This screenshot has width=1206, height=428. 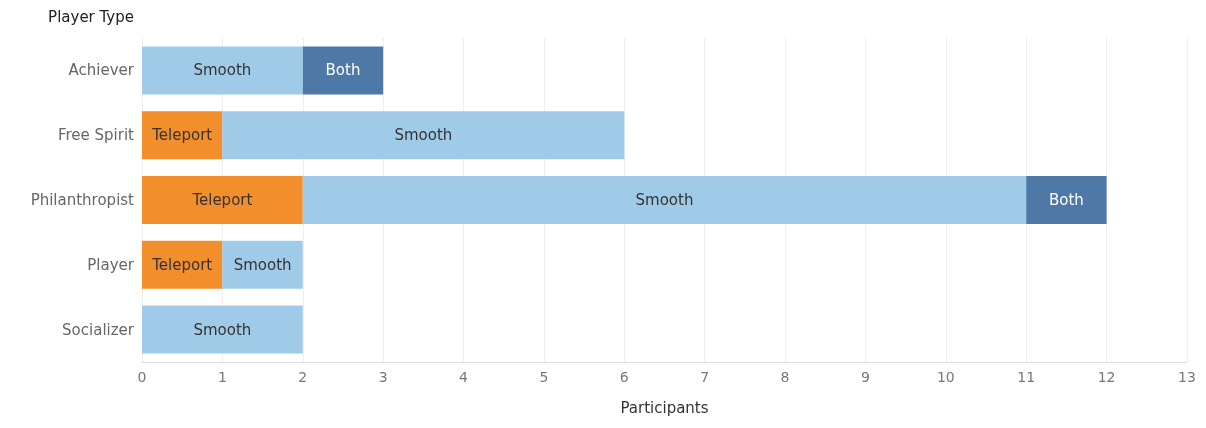 I want to click on series-label: Both, so click(x=343, y=70).